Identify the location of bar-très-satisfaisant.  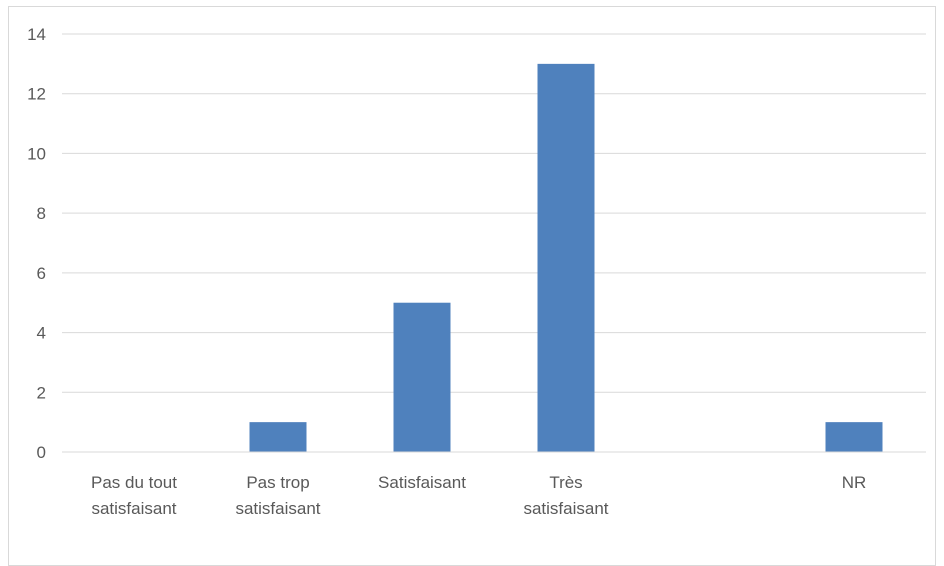
(566, 257).